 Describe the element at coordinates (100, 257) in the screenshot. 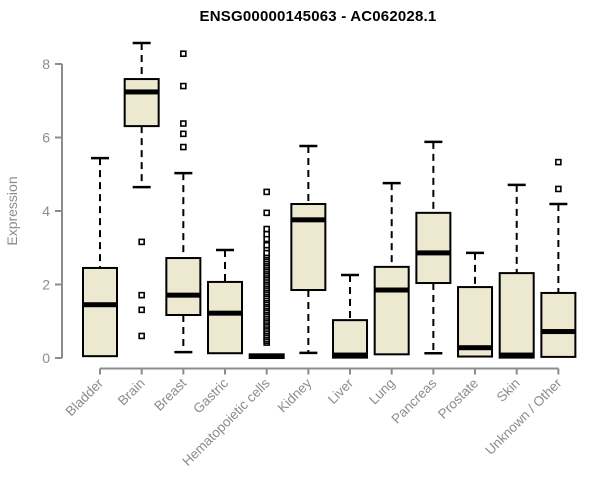

I see `box-group-bladder` at that location.